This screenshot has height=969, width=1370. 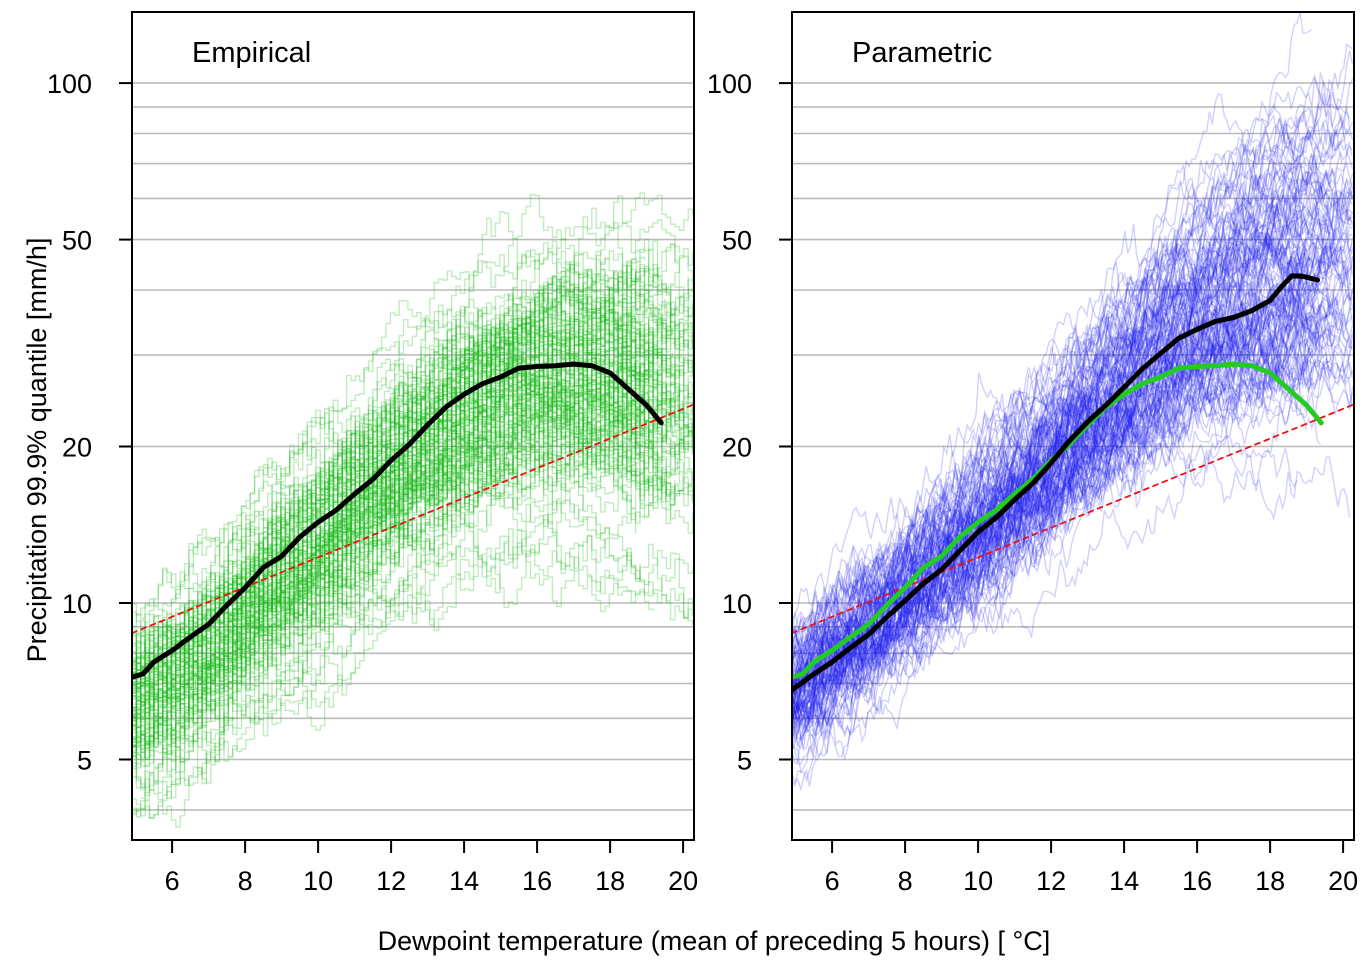 What do you see at coordinates (245, 881) in the screenshot?
I see `empirical-x-tick-label: 8` at bounding box center [245, 881].